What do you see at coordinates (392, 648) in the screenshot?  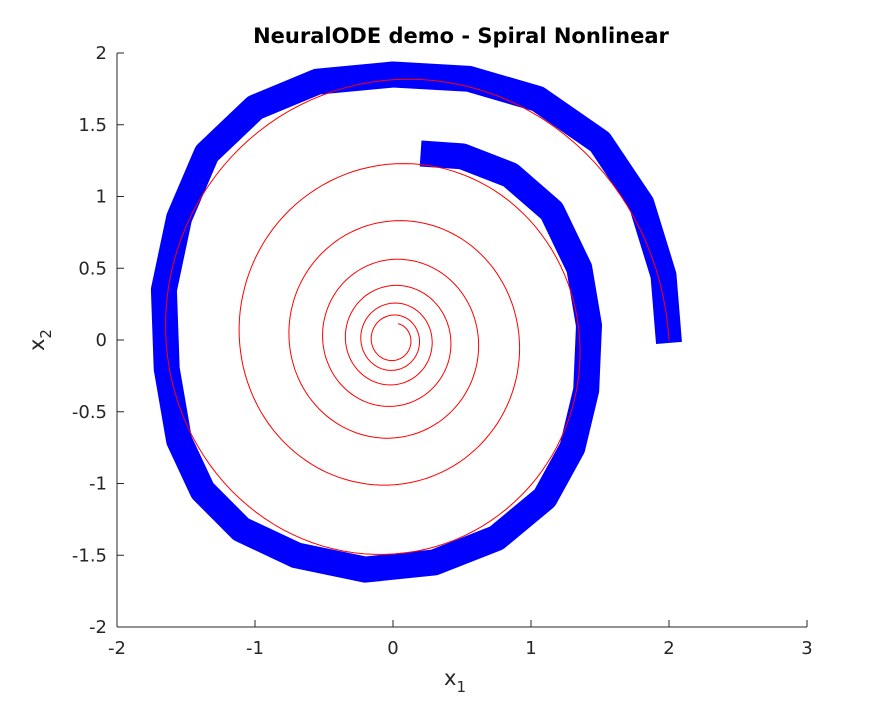 I see `x-tick-label: 0` at bounding box center [392, 648].